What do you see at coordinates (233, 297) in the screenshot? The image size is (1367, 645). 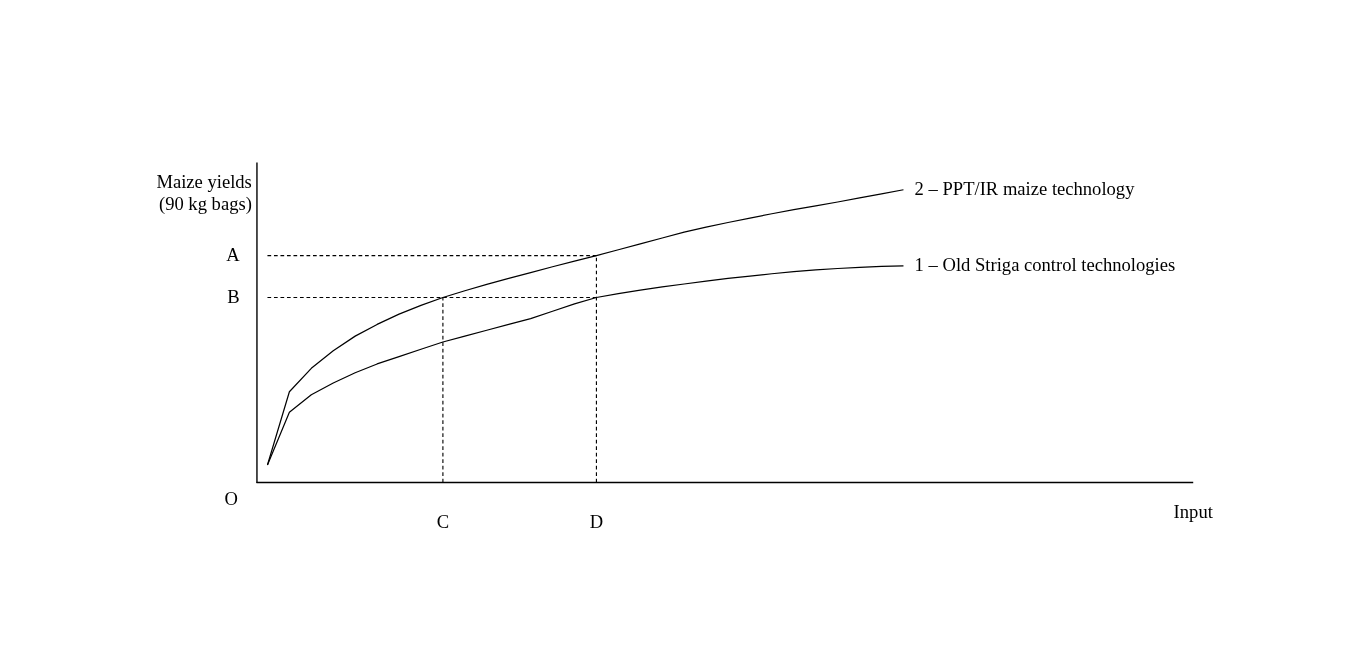 I see `ref-line-label: B` at bounding box center [233, 297].